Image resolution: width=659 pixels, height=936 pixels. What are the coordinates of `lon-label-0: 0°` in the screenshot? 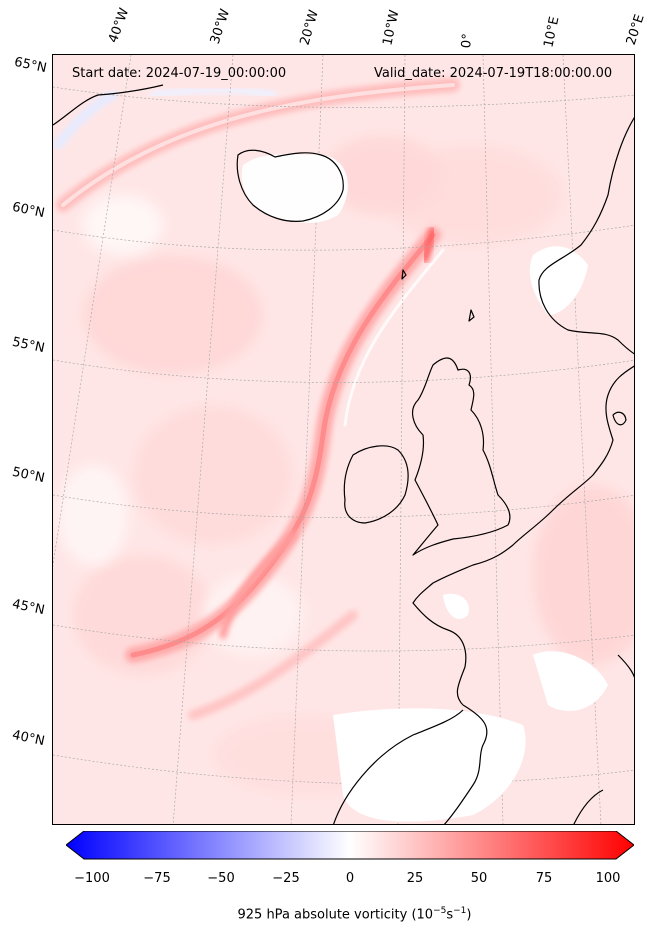 It's located at (467, 40).